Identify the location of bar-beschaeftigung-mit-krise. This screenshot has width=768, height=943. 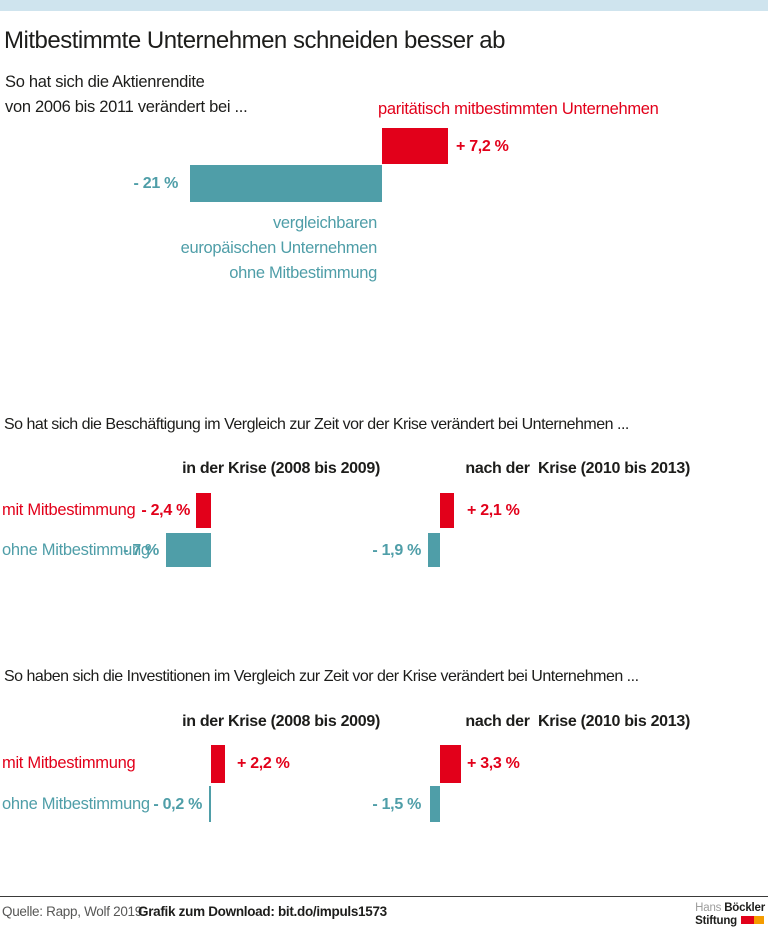
(203, 510).